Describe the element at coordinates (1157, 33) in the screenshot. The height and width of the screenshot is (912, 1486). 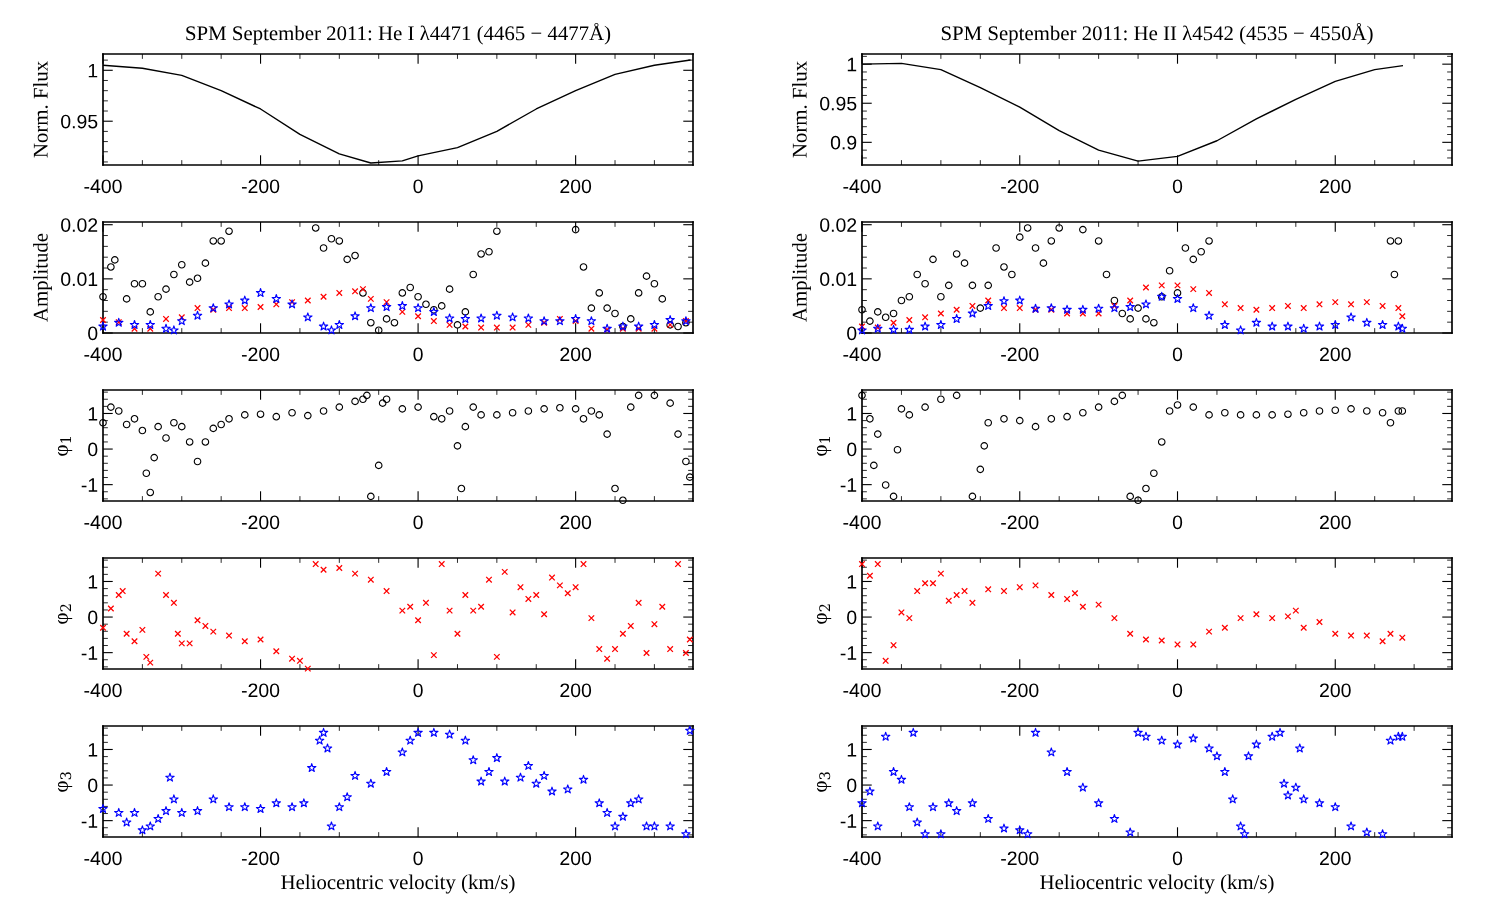
I see `chart-title: SPM September 2011: He II λ4542 (4535 − 4550Å)` at that location.